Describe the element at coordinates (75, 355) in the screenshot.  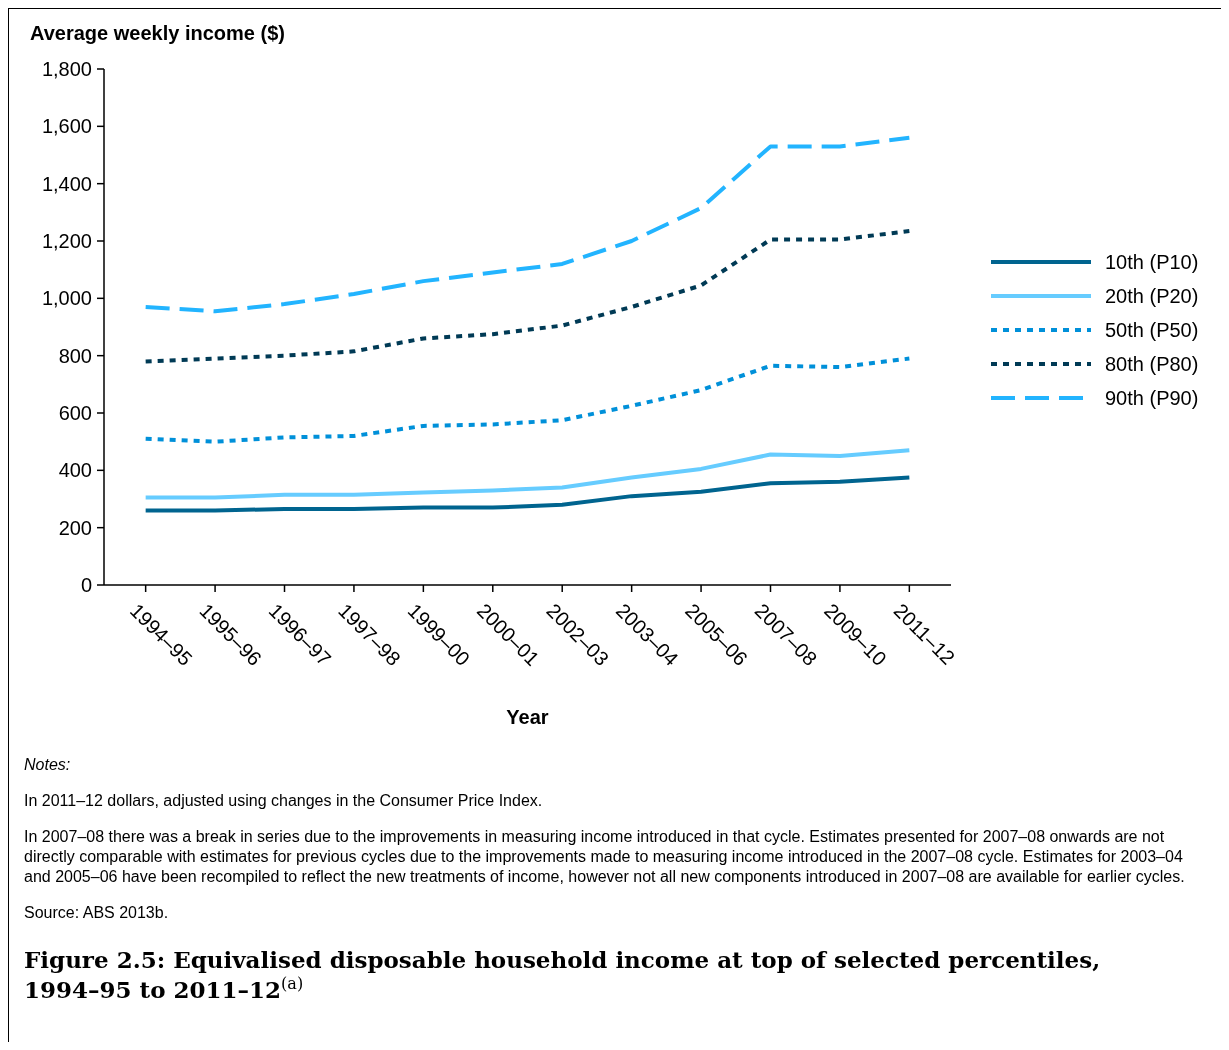
I see `y-tick-label: 800` at that location.